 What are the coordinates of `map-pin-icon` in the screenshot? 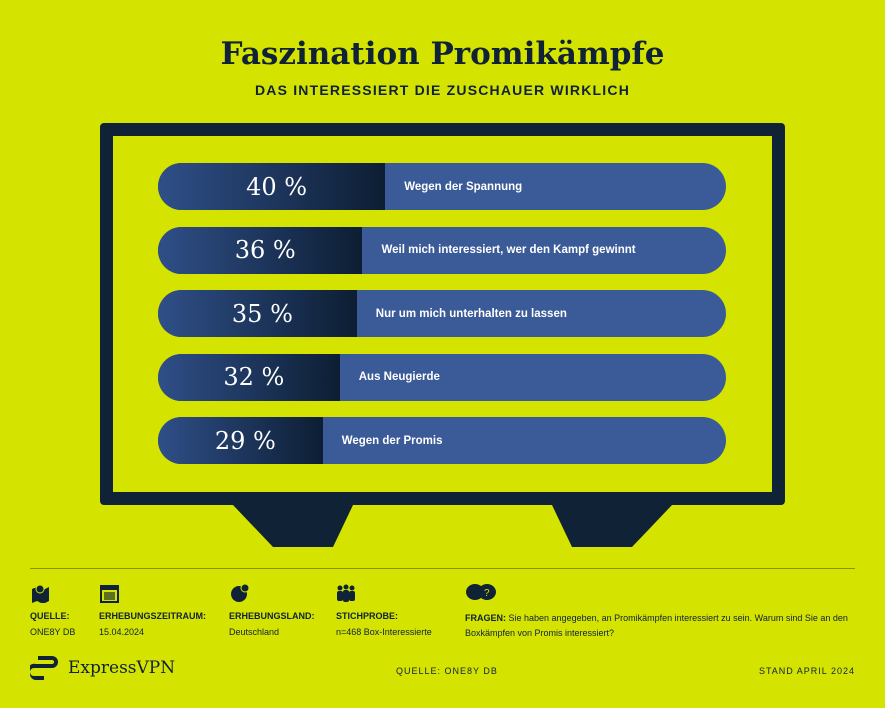 It's located at (40, 593).